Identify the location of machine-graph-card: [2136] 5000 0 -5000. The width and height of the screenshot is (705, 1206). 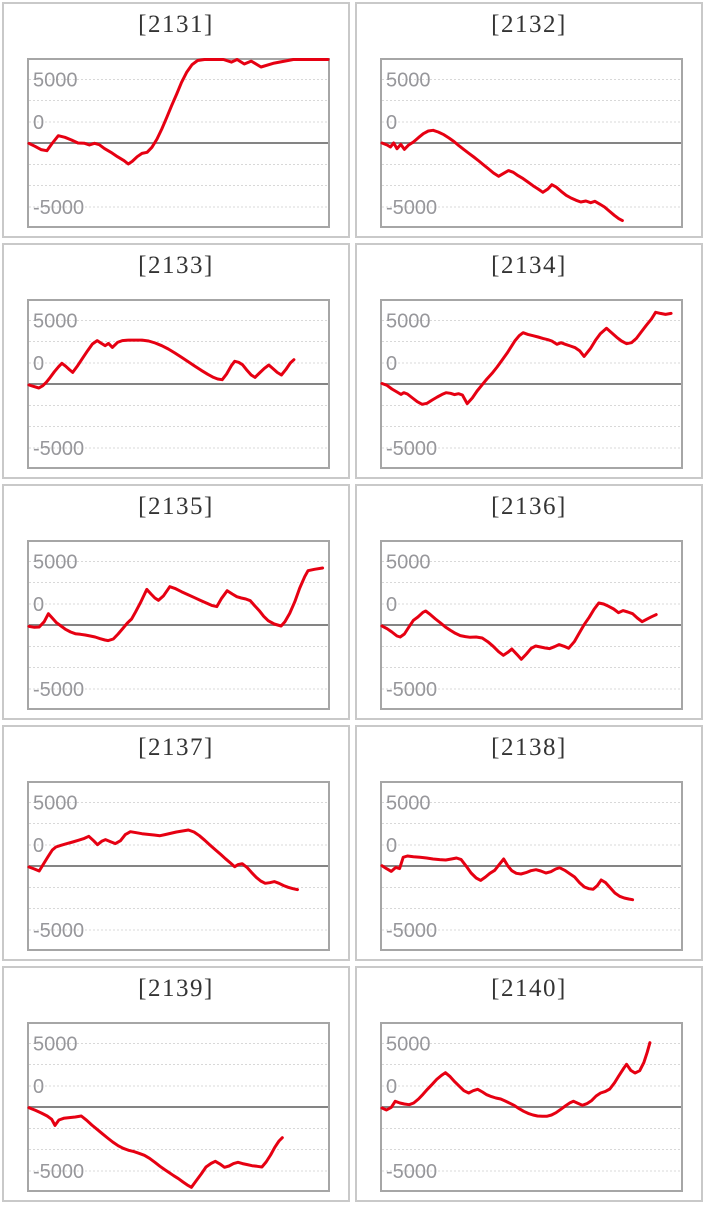
(529, 602).